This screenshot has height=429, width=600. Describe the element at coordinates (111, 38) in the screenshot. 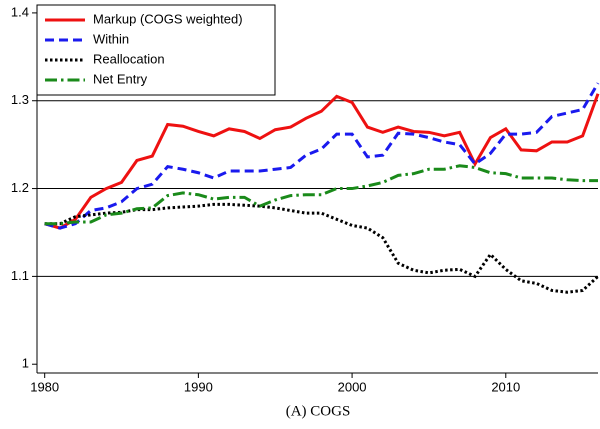

I see `legend-label: Within` at that location.